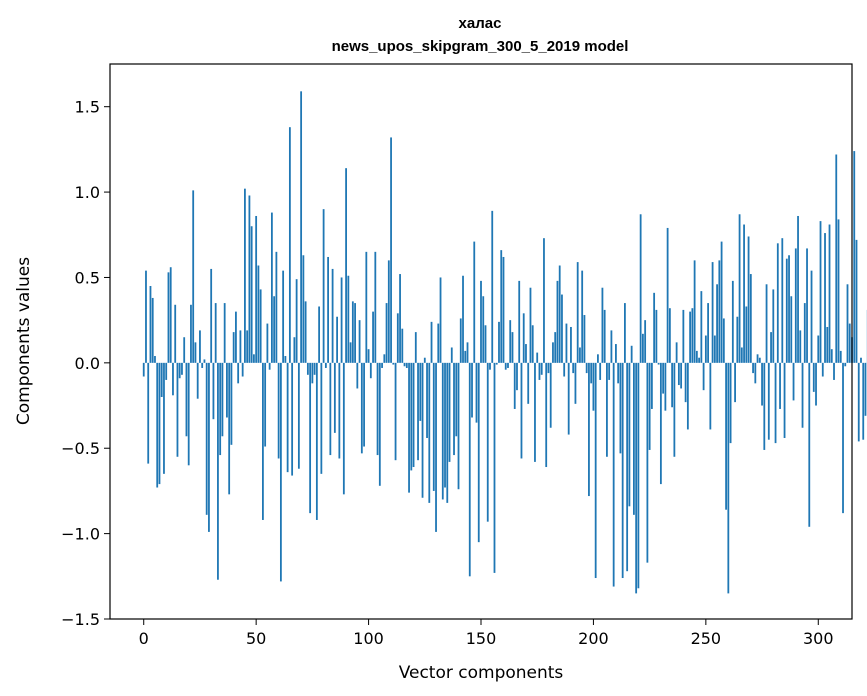 The height and width of the screenshot is (696, 867). Describe the element at coordinates (85, 363) in the screenshot. I see `y-axis-ticks: −1.5 −1.0 −0.5 0.0 0.5 1.0 1.5` at that location.